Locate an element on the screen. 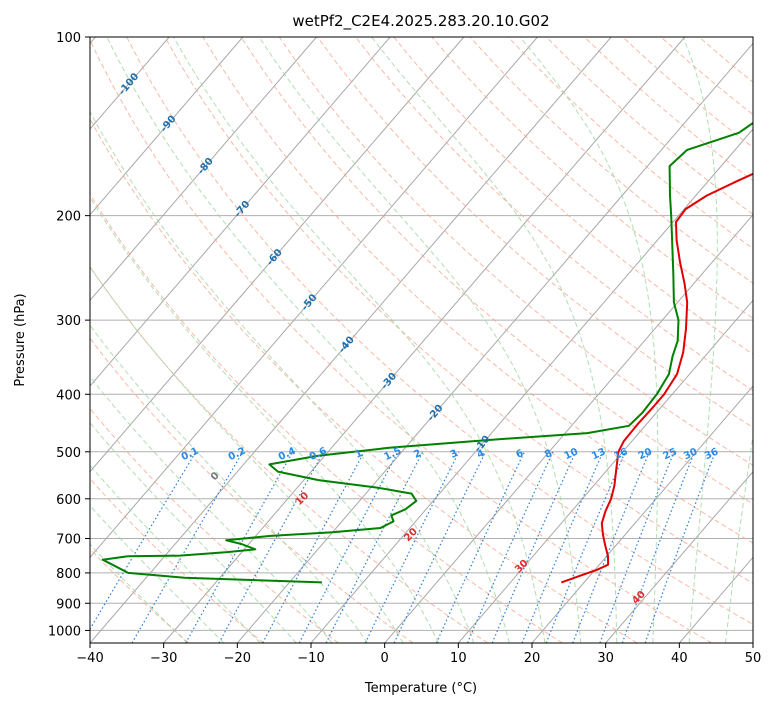 The height and width of the screenshot is (708, 775). temperature-profile-line is located at coordinates (656, 378).